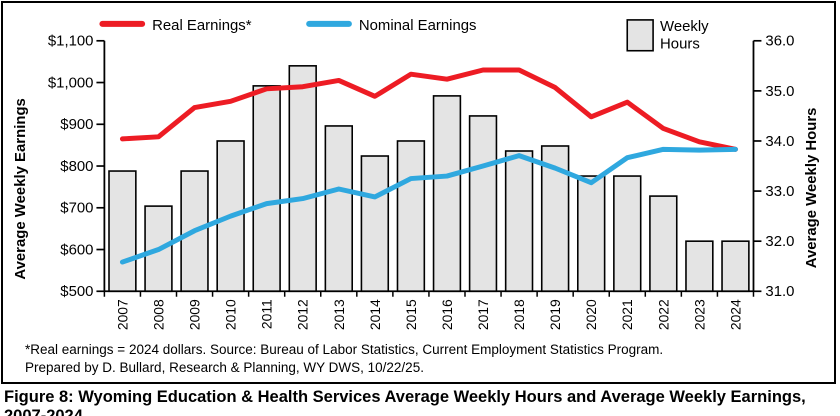 The image size is (840, 416). What do you see at coordinates (411, 216) in the screenshot?
I see `bar-weekly-hours-2015` at bounding box center [411, 216].